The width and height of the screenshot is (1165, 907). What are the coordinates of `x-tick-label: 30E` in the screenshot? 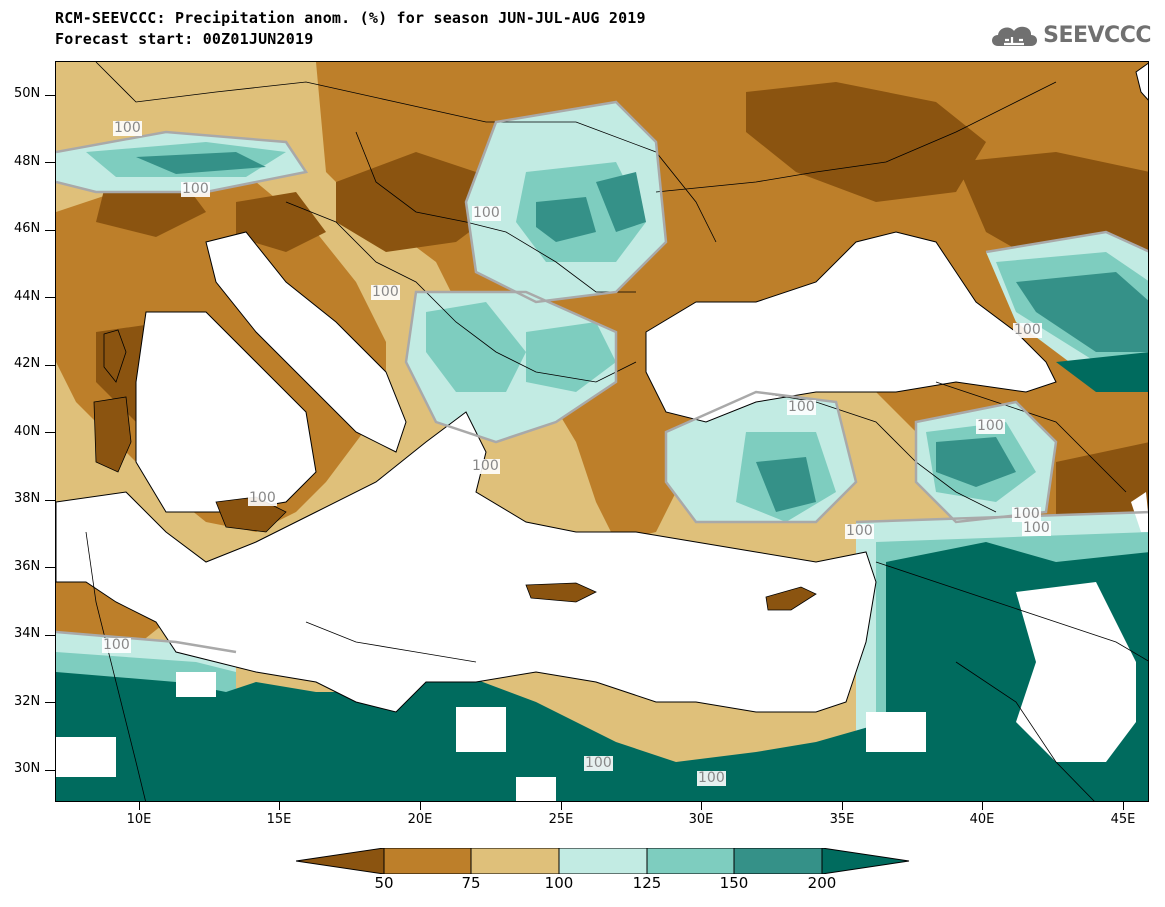 It's located at (701, 819).